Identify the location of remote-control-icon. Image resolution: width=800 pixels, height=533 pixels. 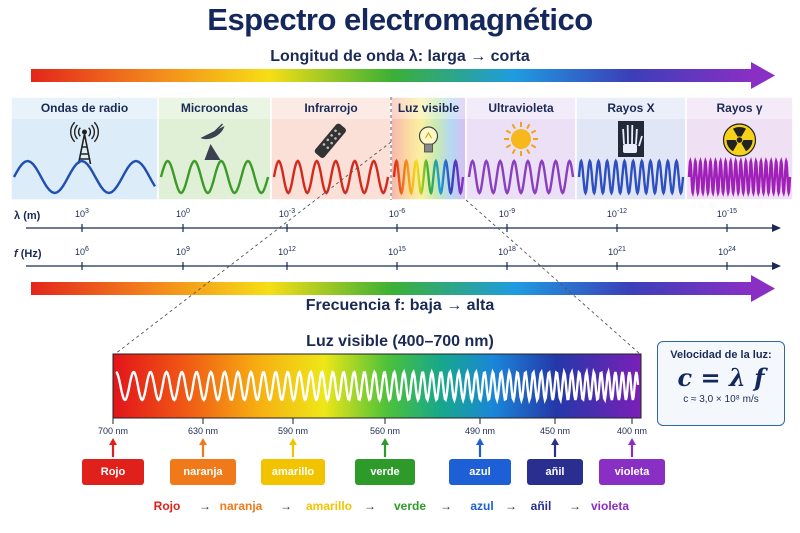
(330, 140).